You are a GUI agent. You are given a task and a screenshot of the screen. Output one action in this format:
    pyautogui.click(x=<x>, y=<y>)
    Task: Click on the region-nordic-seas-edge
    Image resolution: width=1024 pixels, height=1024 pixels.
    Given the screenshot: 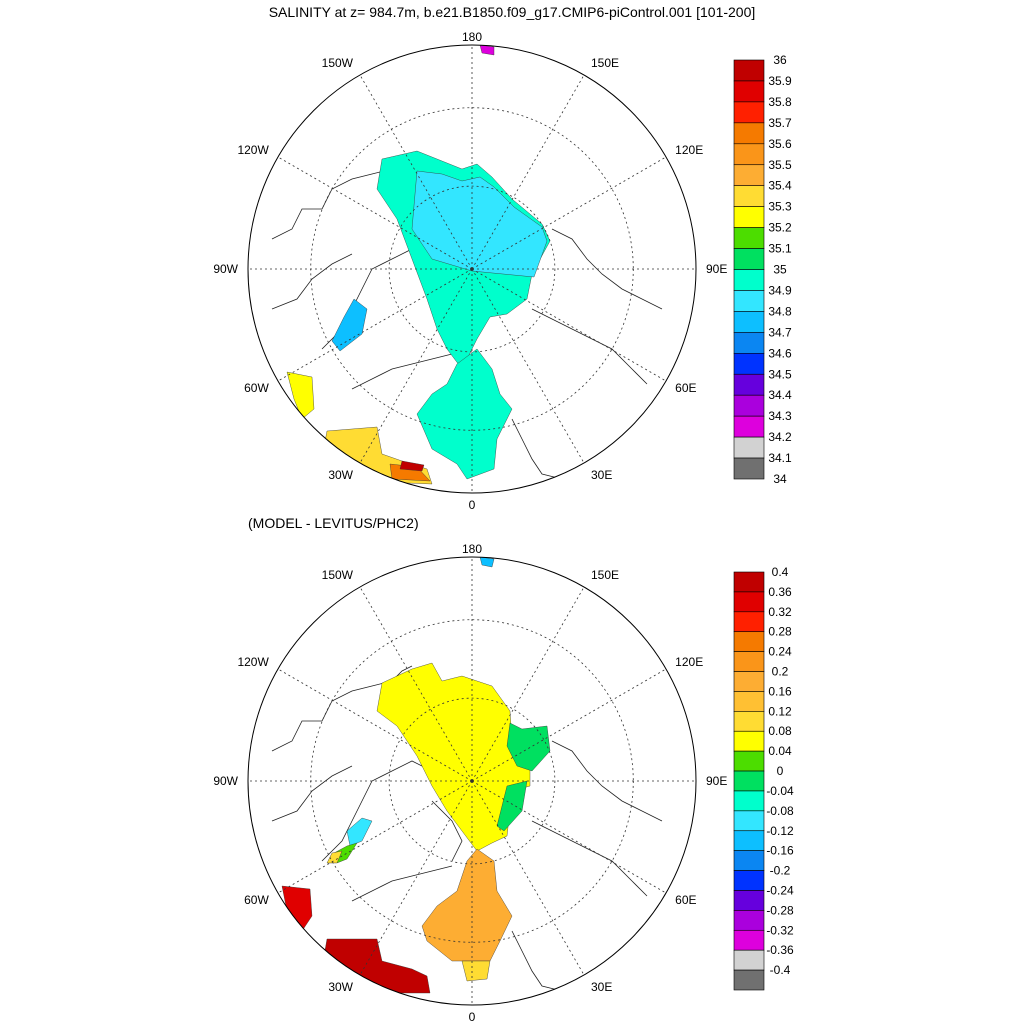 What is the action you would take?
    pyautogui.click(x=476, y=971)
    